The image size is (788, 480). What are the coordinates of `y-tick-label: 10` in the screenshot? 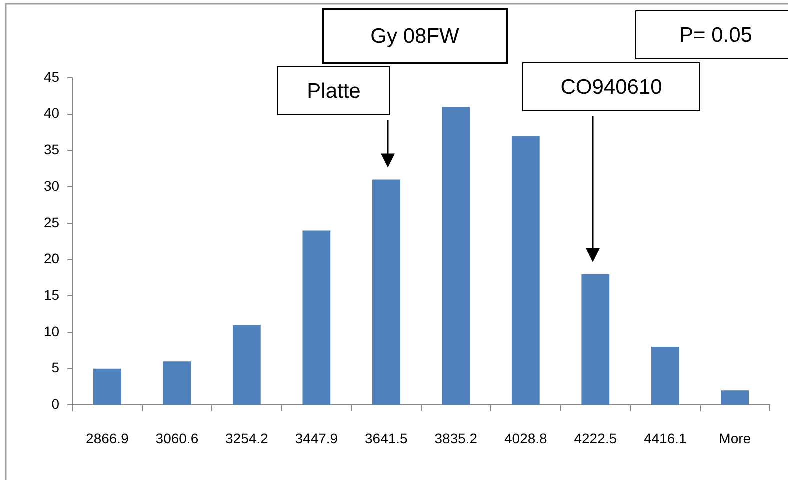 It's located at (52, 331).